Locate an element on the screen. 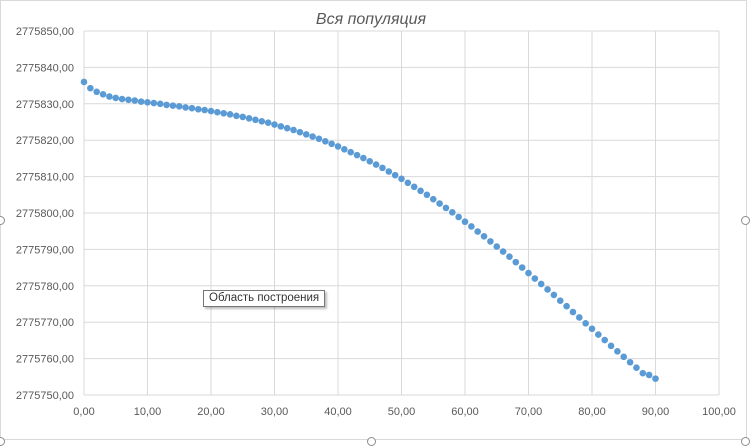 Image resolution: width=750 pixels, height=446 pixels. resize-handle-right is located at coordinates (745, 220).